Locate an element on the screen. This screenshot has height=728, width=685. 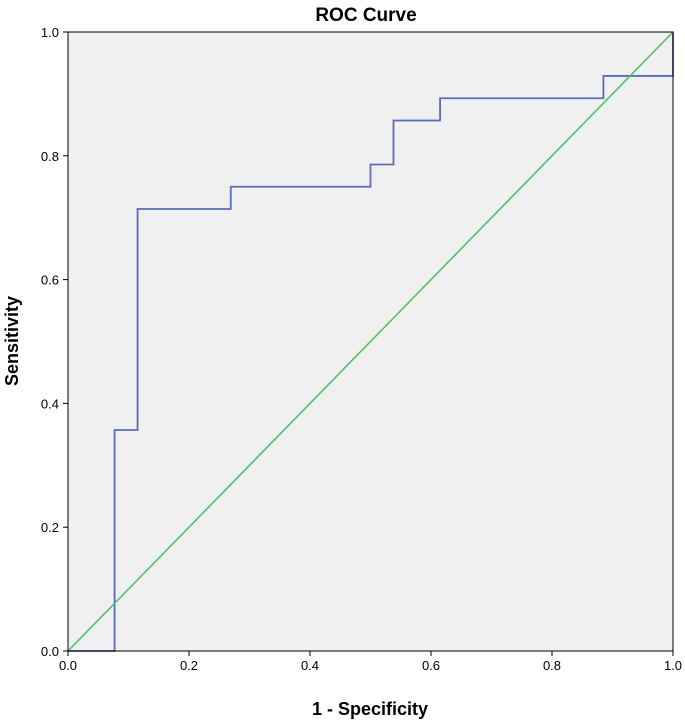
x-tick-label: 0.0 is located at coordinates (68, 665).